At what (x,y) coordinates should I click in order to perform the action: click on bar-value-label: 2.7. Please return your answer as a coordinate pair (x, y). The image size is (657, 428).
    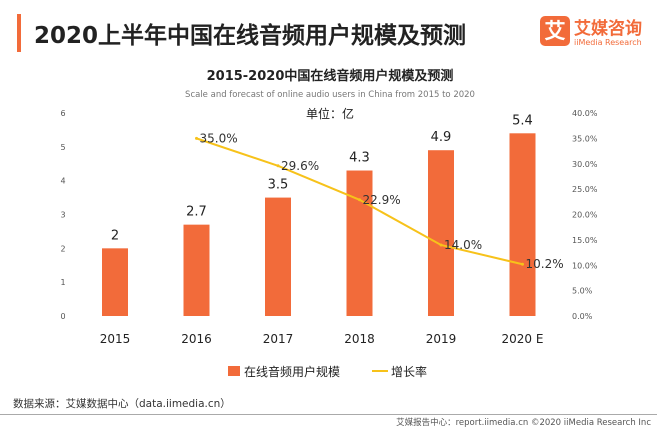
    Looking at the image, I should click on (196, 212).